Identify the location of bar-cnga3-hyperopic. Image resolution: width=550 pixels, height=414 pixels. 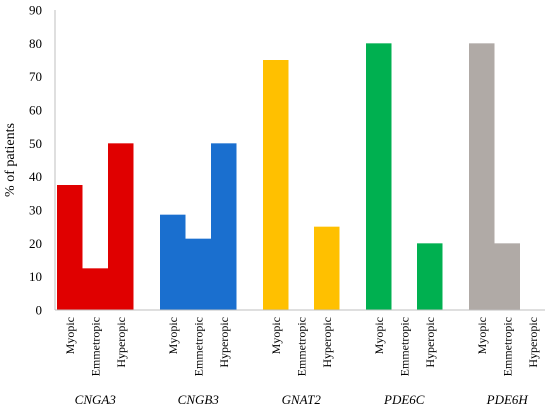
(121, 226).